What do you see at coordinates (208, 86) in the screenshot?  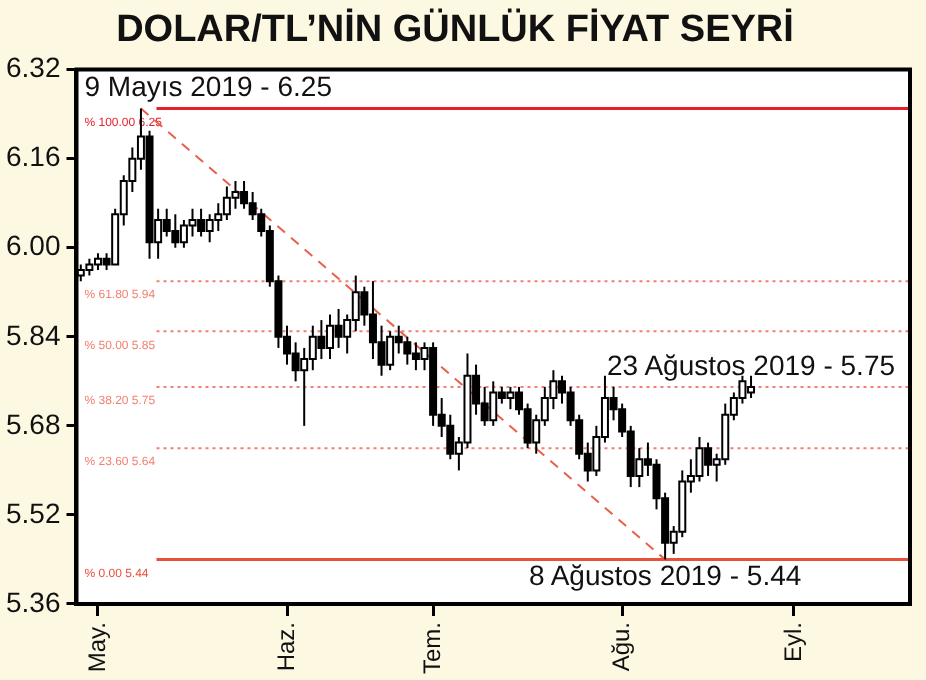 I see `annotation: 9 Mayıs 2019 - 6.25` at bounding box center [208, 86].